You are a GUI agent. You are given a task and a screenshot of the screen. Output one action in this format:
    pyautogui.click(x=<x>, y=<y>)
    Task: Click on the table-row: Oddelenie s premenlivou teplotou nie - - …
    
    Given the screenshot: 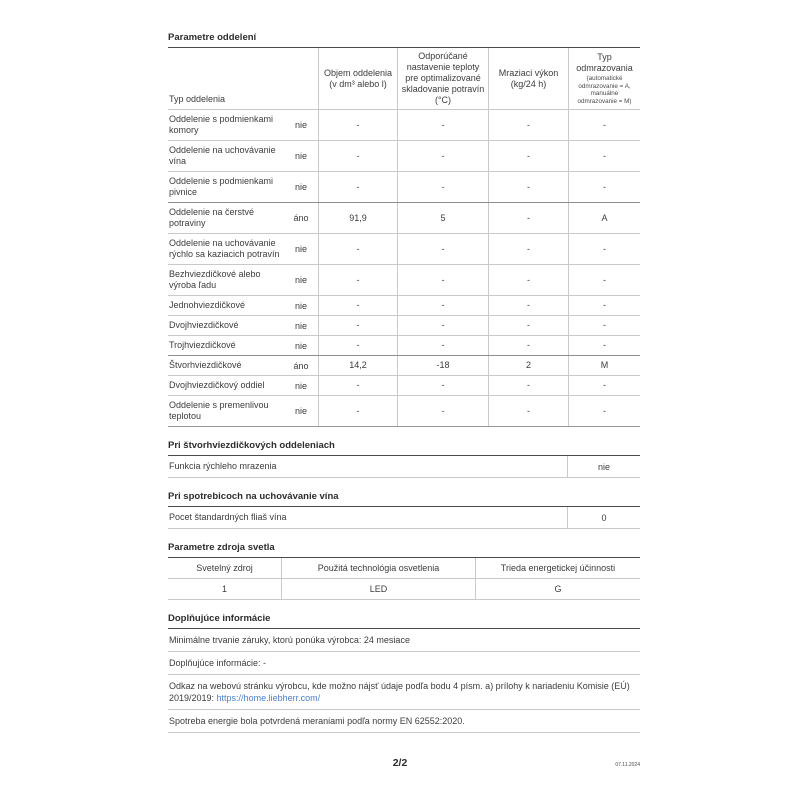 What is the action you would take?
    pyautogui.click(x=404, y=410)
    